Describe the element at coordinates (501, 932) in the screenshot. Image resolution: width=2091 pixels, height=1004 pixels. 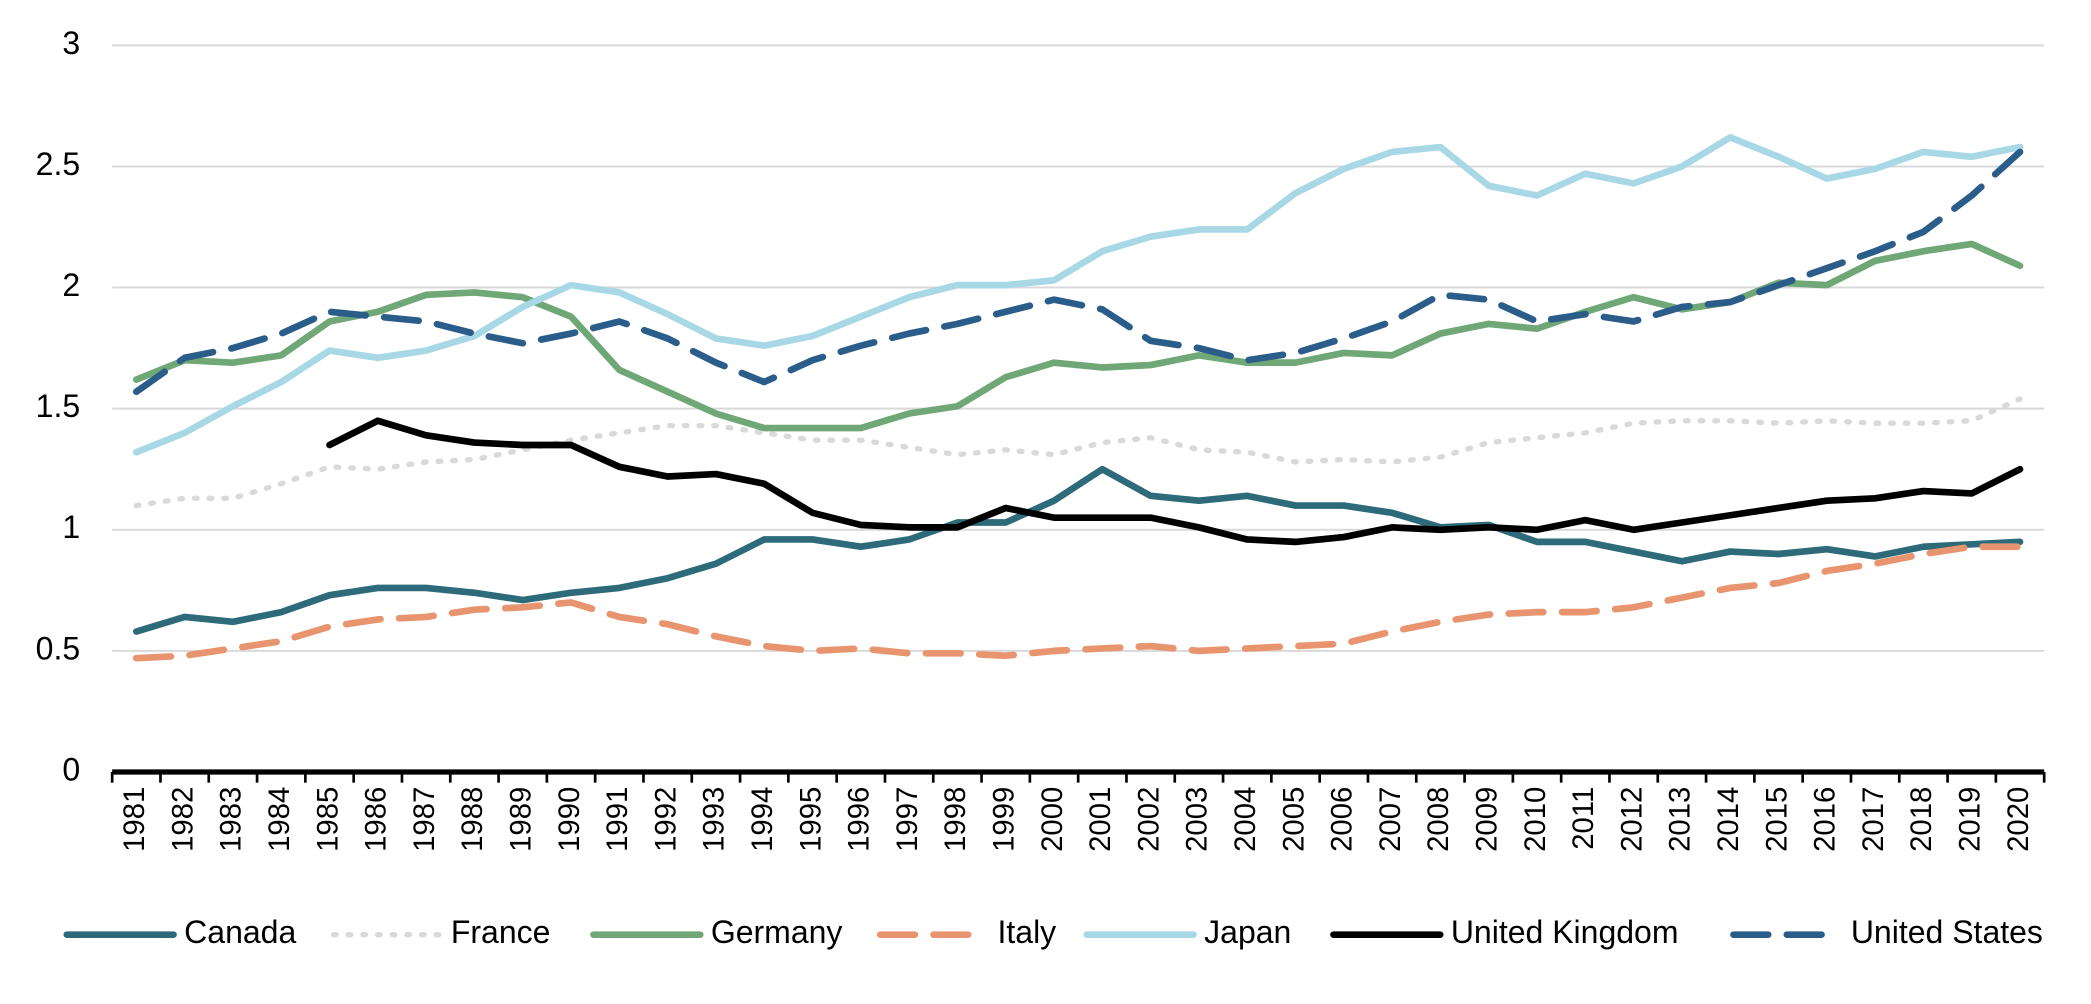
I see `legend-label: France` at that location.